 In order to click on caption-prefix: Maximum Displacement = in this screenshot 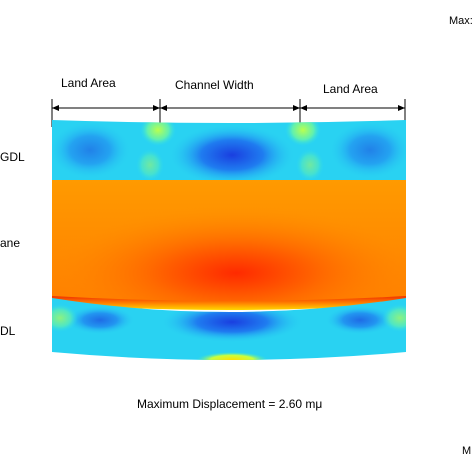, I will do `click(208, 404)`.